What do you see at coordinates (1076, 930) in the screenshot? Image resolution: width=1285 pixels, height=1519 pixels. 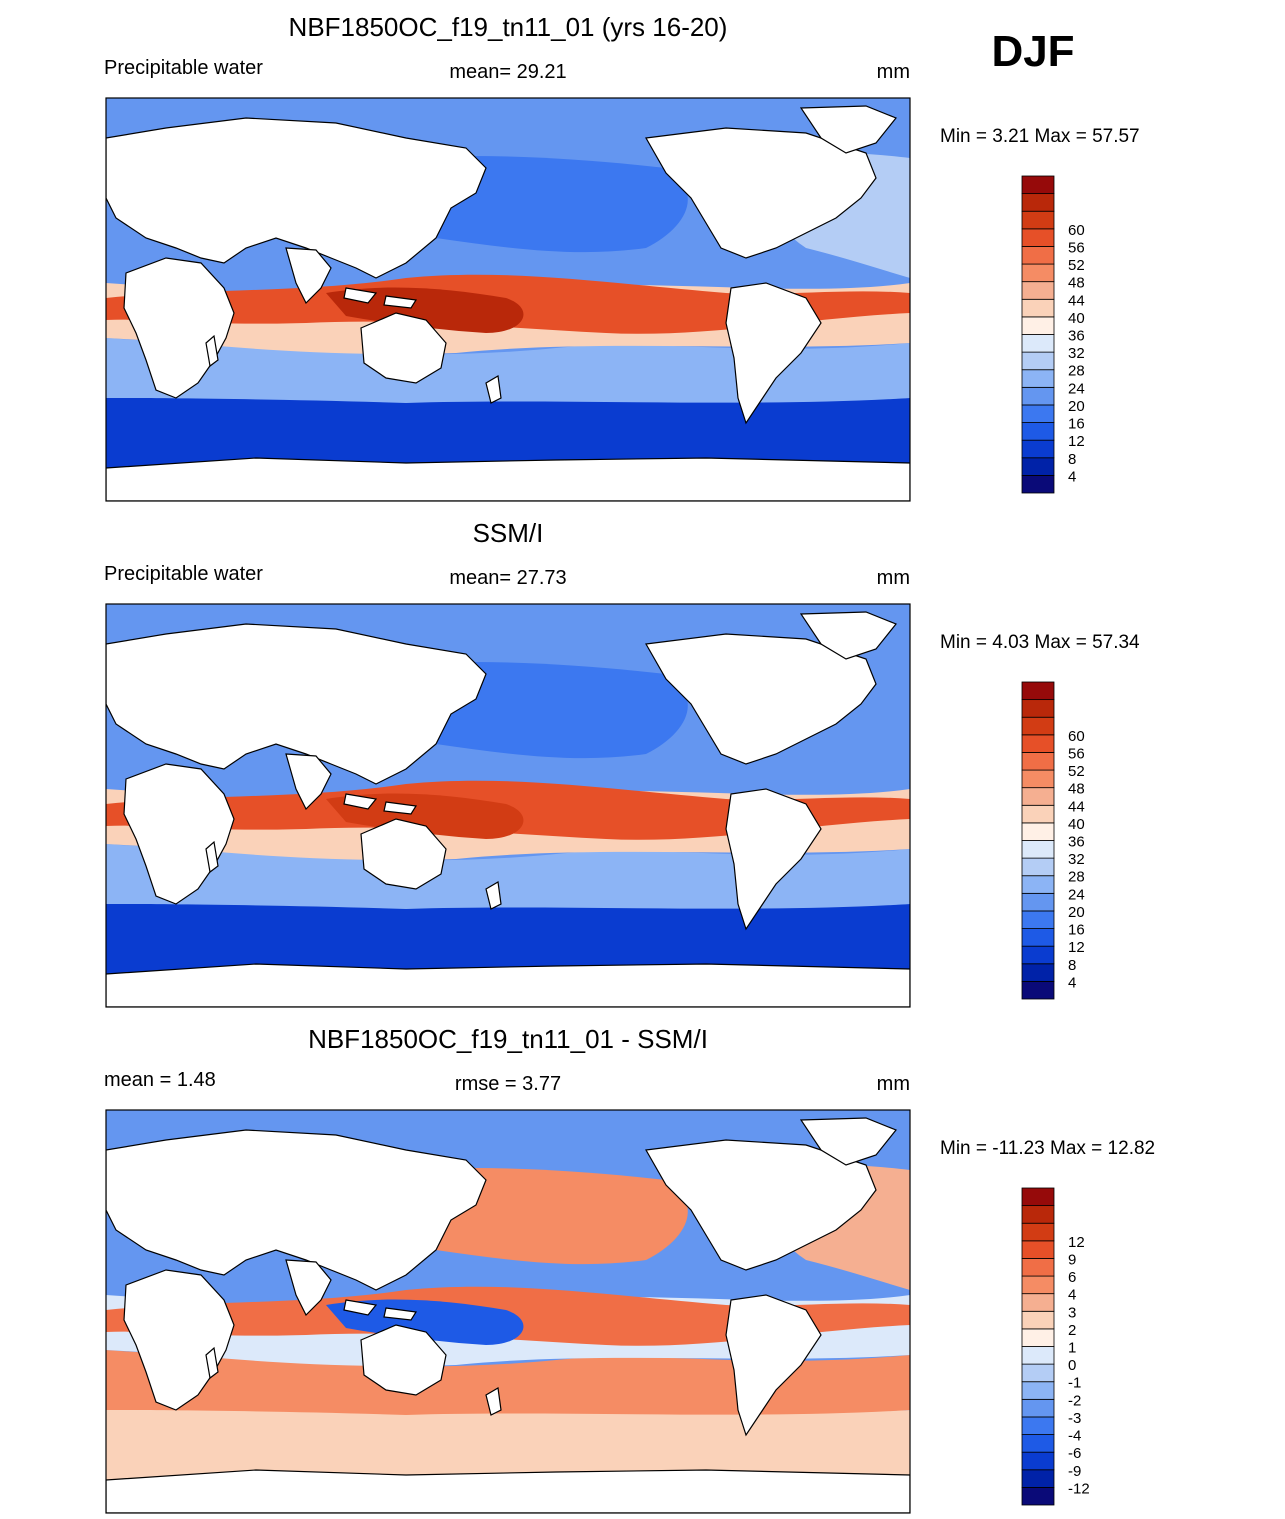 I see `colorbar-label: 16` at bounding box center [1076, 930].